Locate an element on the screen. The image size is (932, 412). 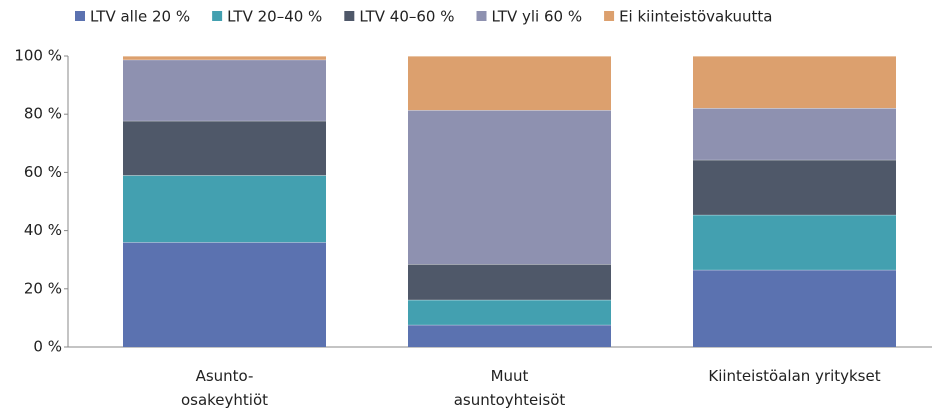
x-tick-label: Kiinteistöalan yritykset is located at coordinates (794, 376).